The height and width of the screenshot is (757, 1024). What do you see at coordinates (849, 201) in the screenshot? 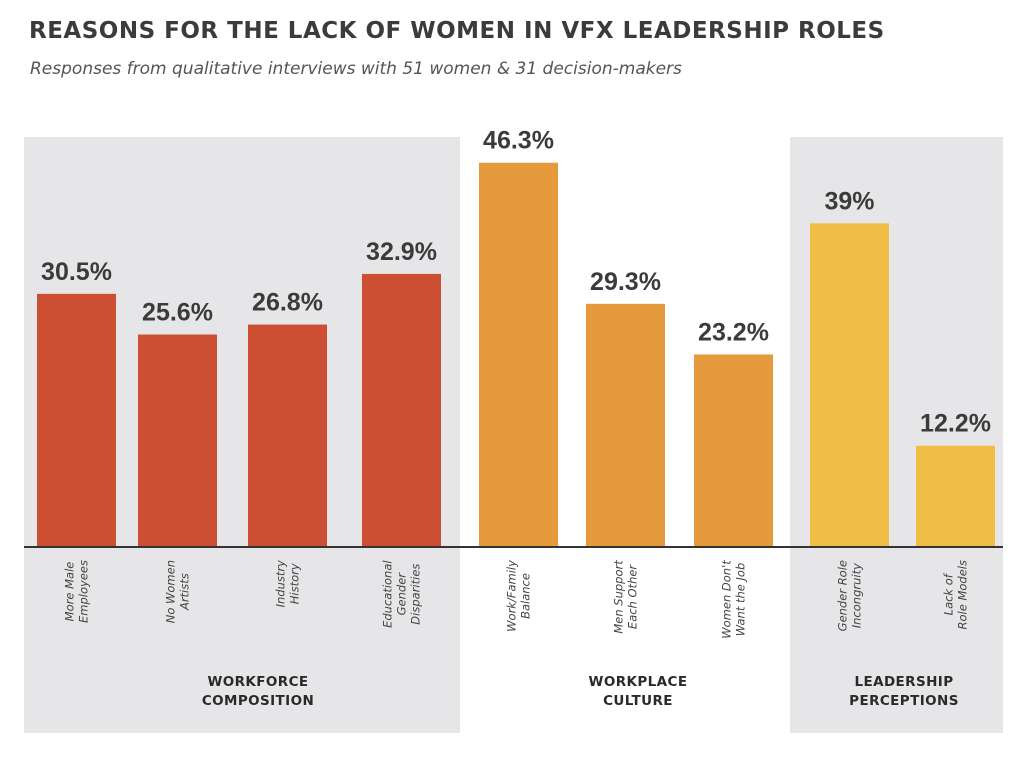
I see `bar-value-label: 39%` at bounding box center [849, 201].